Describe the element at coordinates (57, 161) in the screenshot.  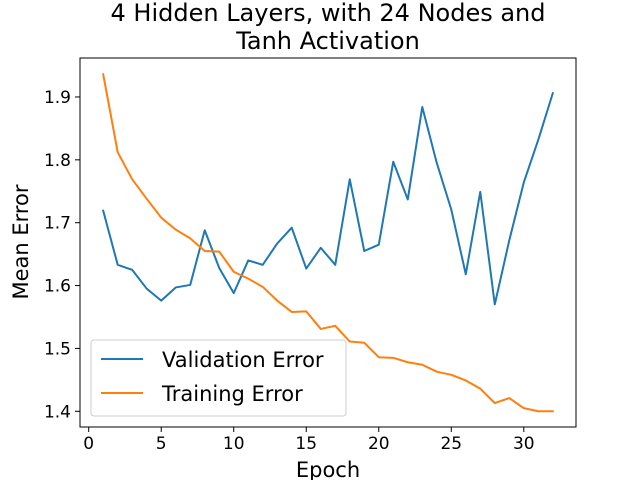
I see `y-tick-label: 1.8` at that location.